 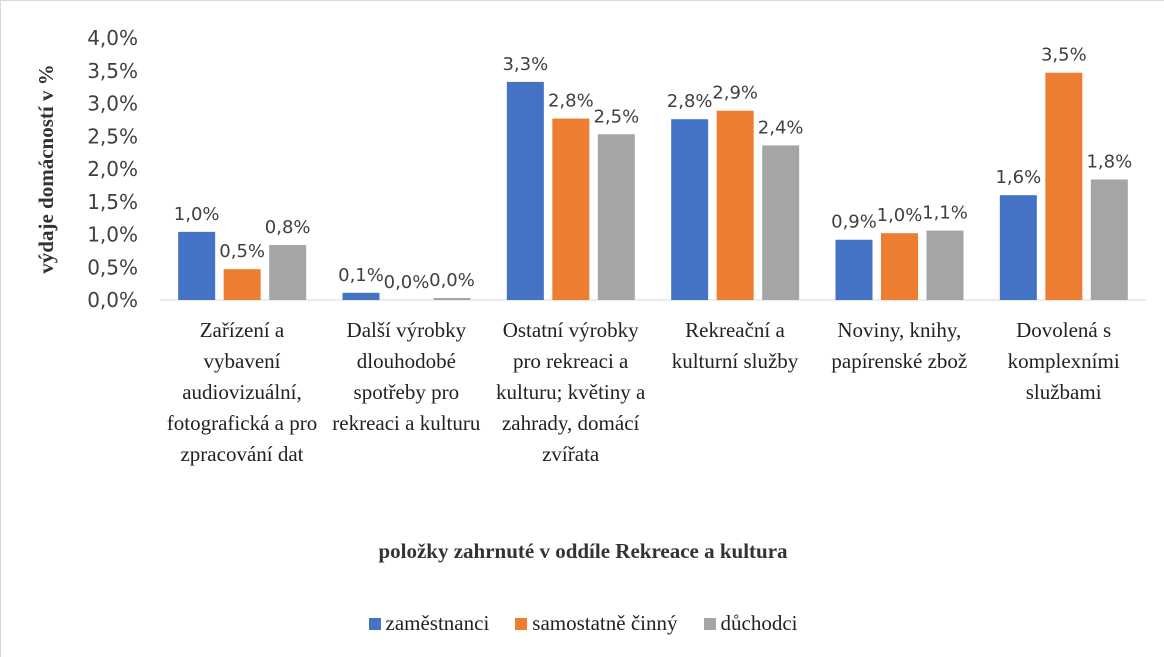 I want to click on data-label: 3,5%, so click(x=1064, y=55).